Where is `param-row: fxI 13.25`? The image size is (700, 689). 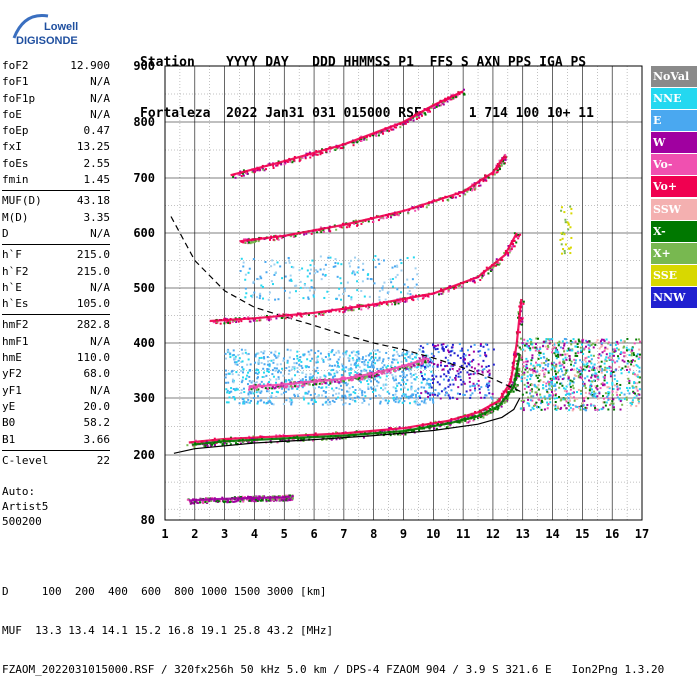 param-row: fxI 13.25 is located at coordinates (56, 147).